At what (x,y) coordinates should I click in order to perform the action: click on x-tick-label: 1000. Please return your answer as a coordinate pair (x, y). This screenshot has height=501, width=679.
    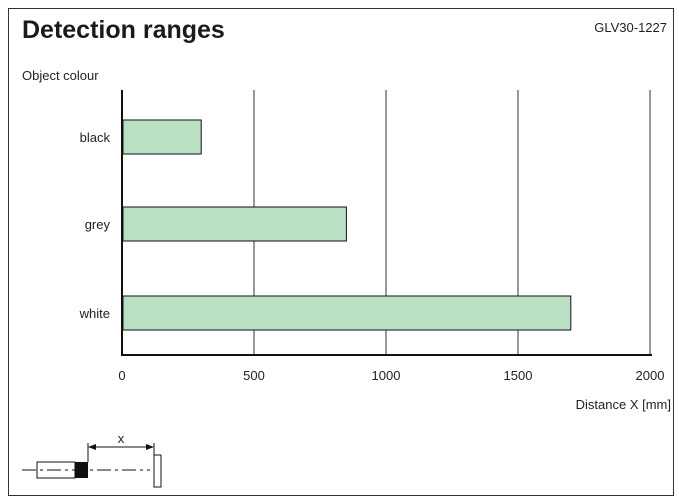
    Looking at the image, I should click on (386, 375).